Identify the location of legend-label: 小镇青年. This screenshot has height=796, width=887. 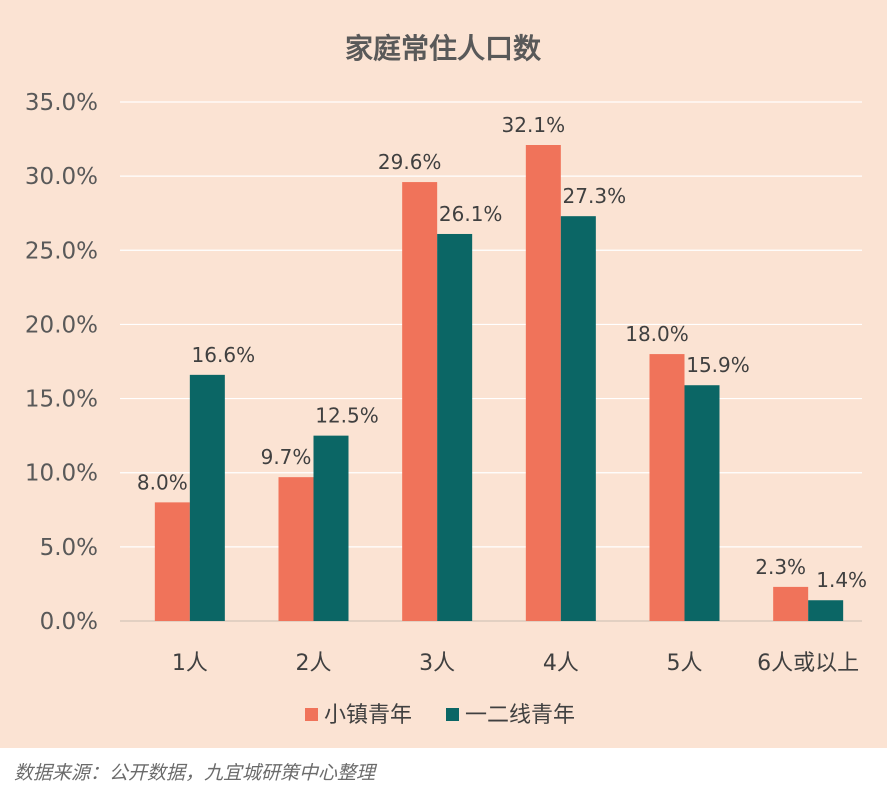
(368, 715).